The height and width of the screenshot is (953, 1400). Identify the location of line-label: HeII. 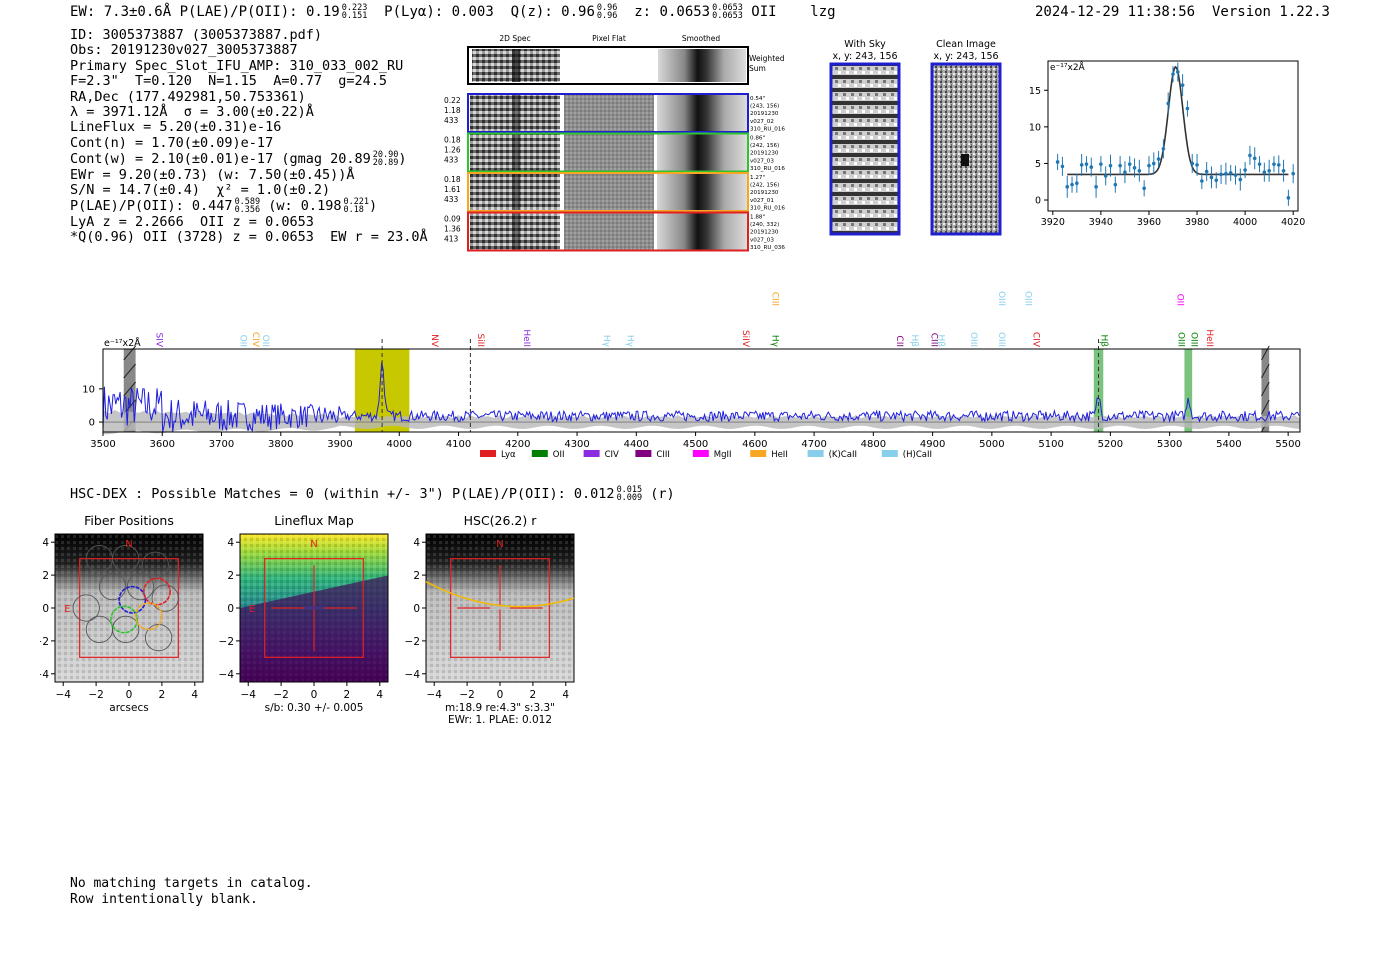
(1209, 338).